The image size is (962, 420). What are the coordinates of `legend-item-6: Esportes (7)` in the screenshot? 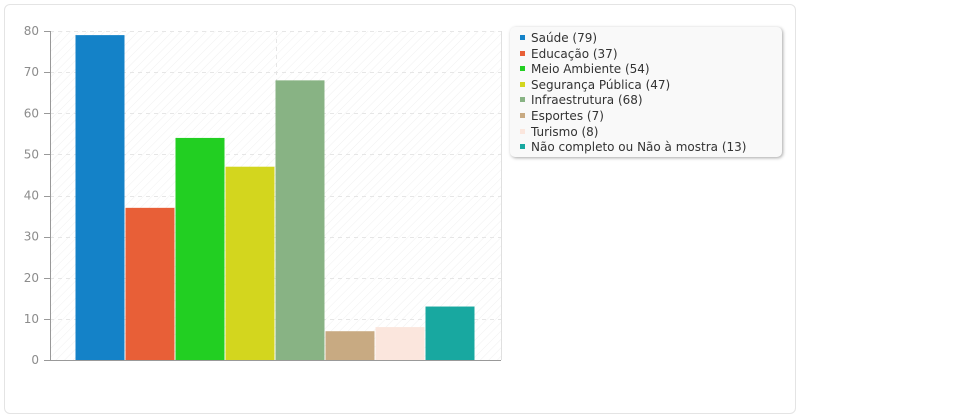 It's located at (651, 117).